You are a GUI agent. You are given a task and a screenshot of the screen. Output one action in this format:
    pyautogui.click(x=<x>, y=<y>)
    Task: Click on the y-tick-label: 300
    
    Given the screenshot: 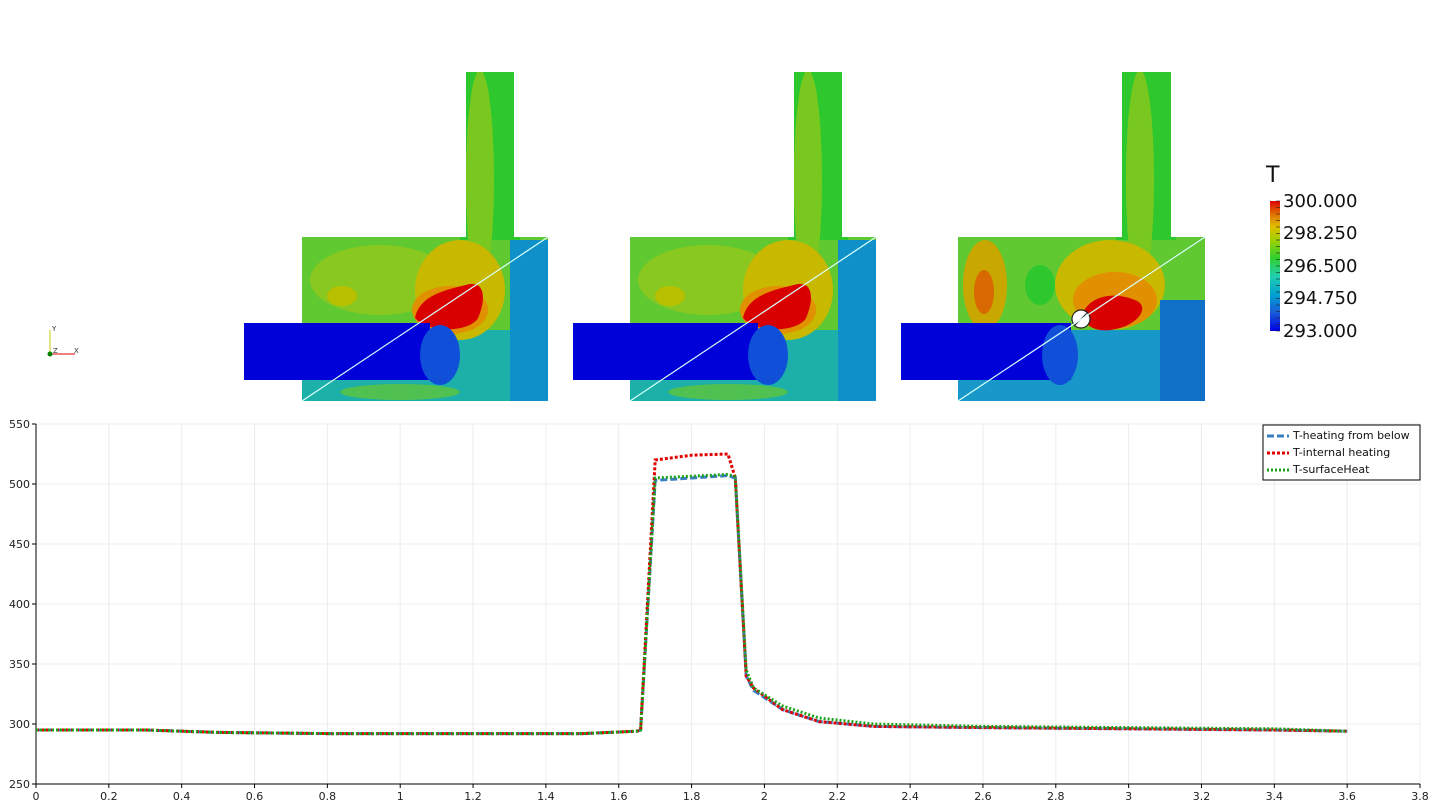 What is the action you would take?
    pyautogui.click(x=19, y=724)
    